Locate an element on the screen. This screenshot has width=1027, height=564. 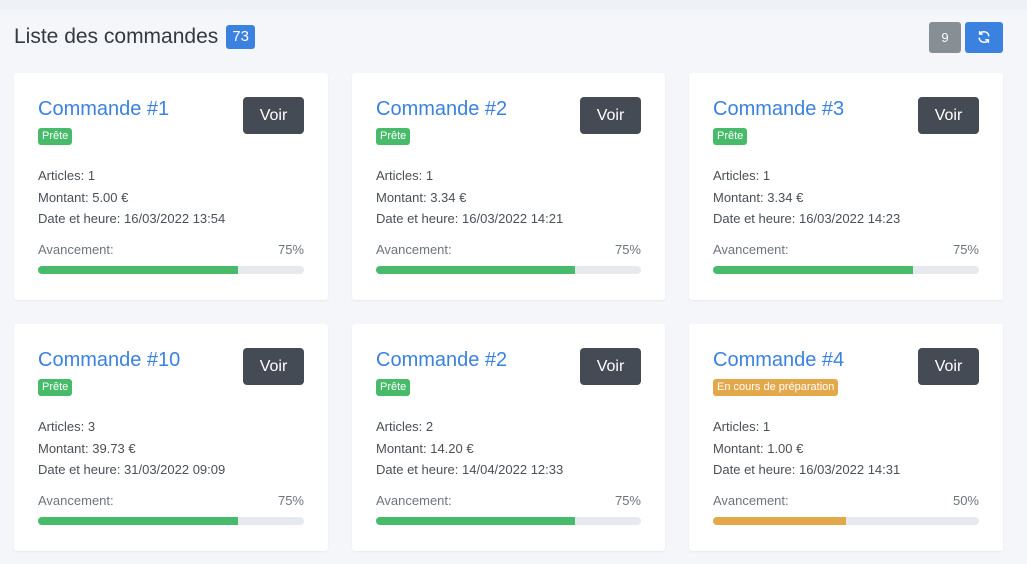
refresh-button is located at coordinates (984, 37).